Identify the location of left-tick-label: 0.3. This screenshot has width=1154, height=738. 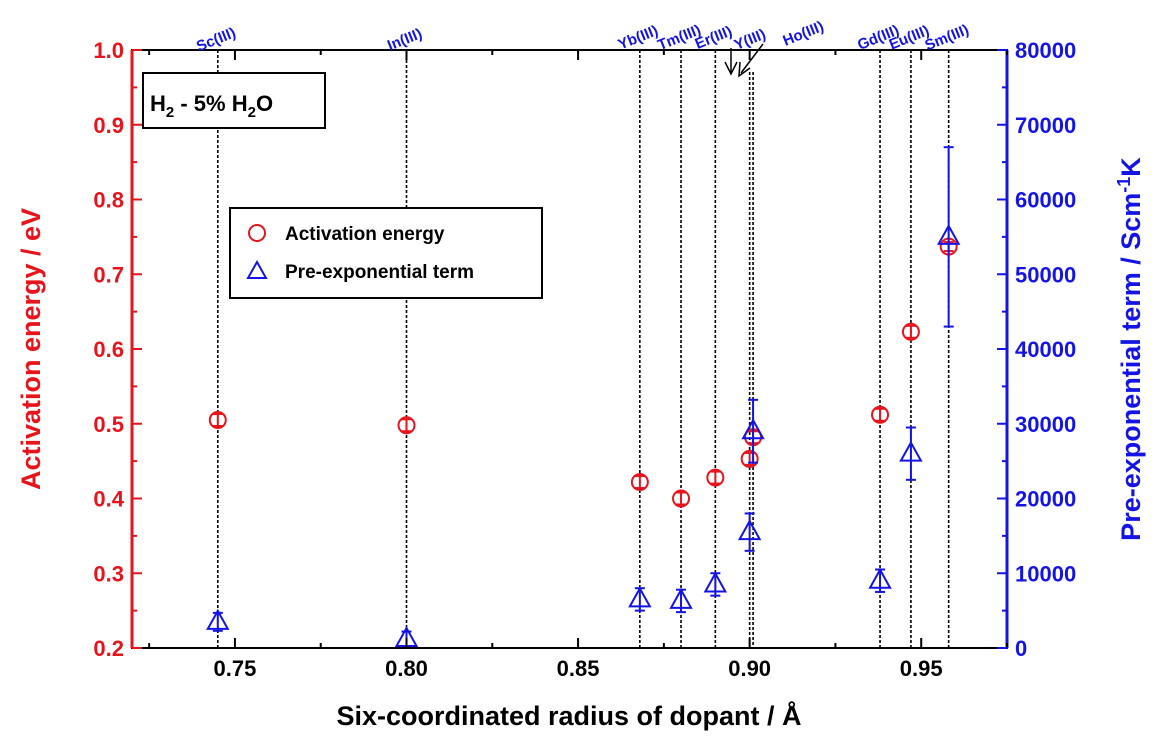
(108, 573).